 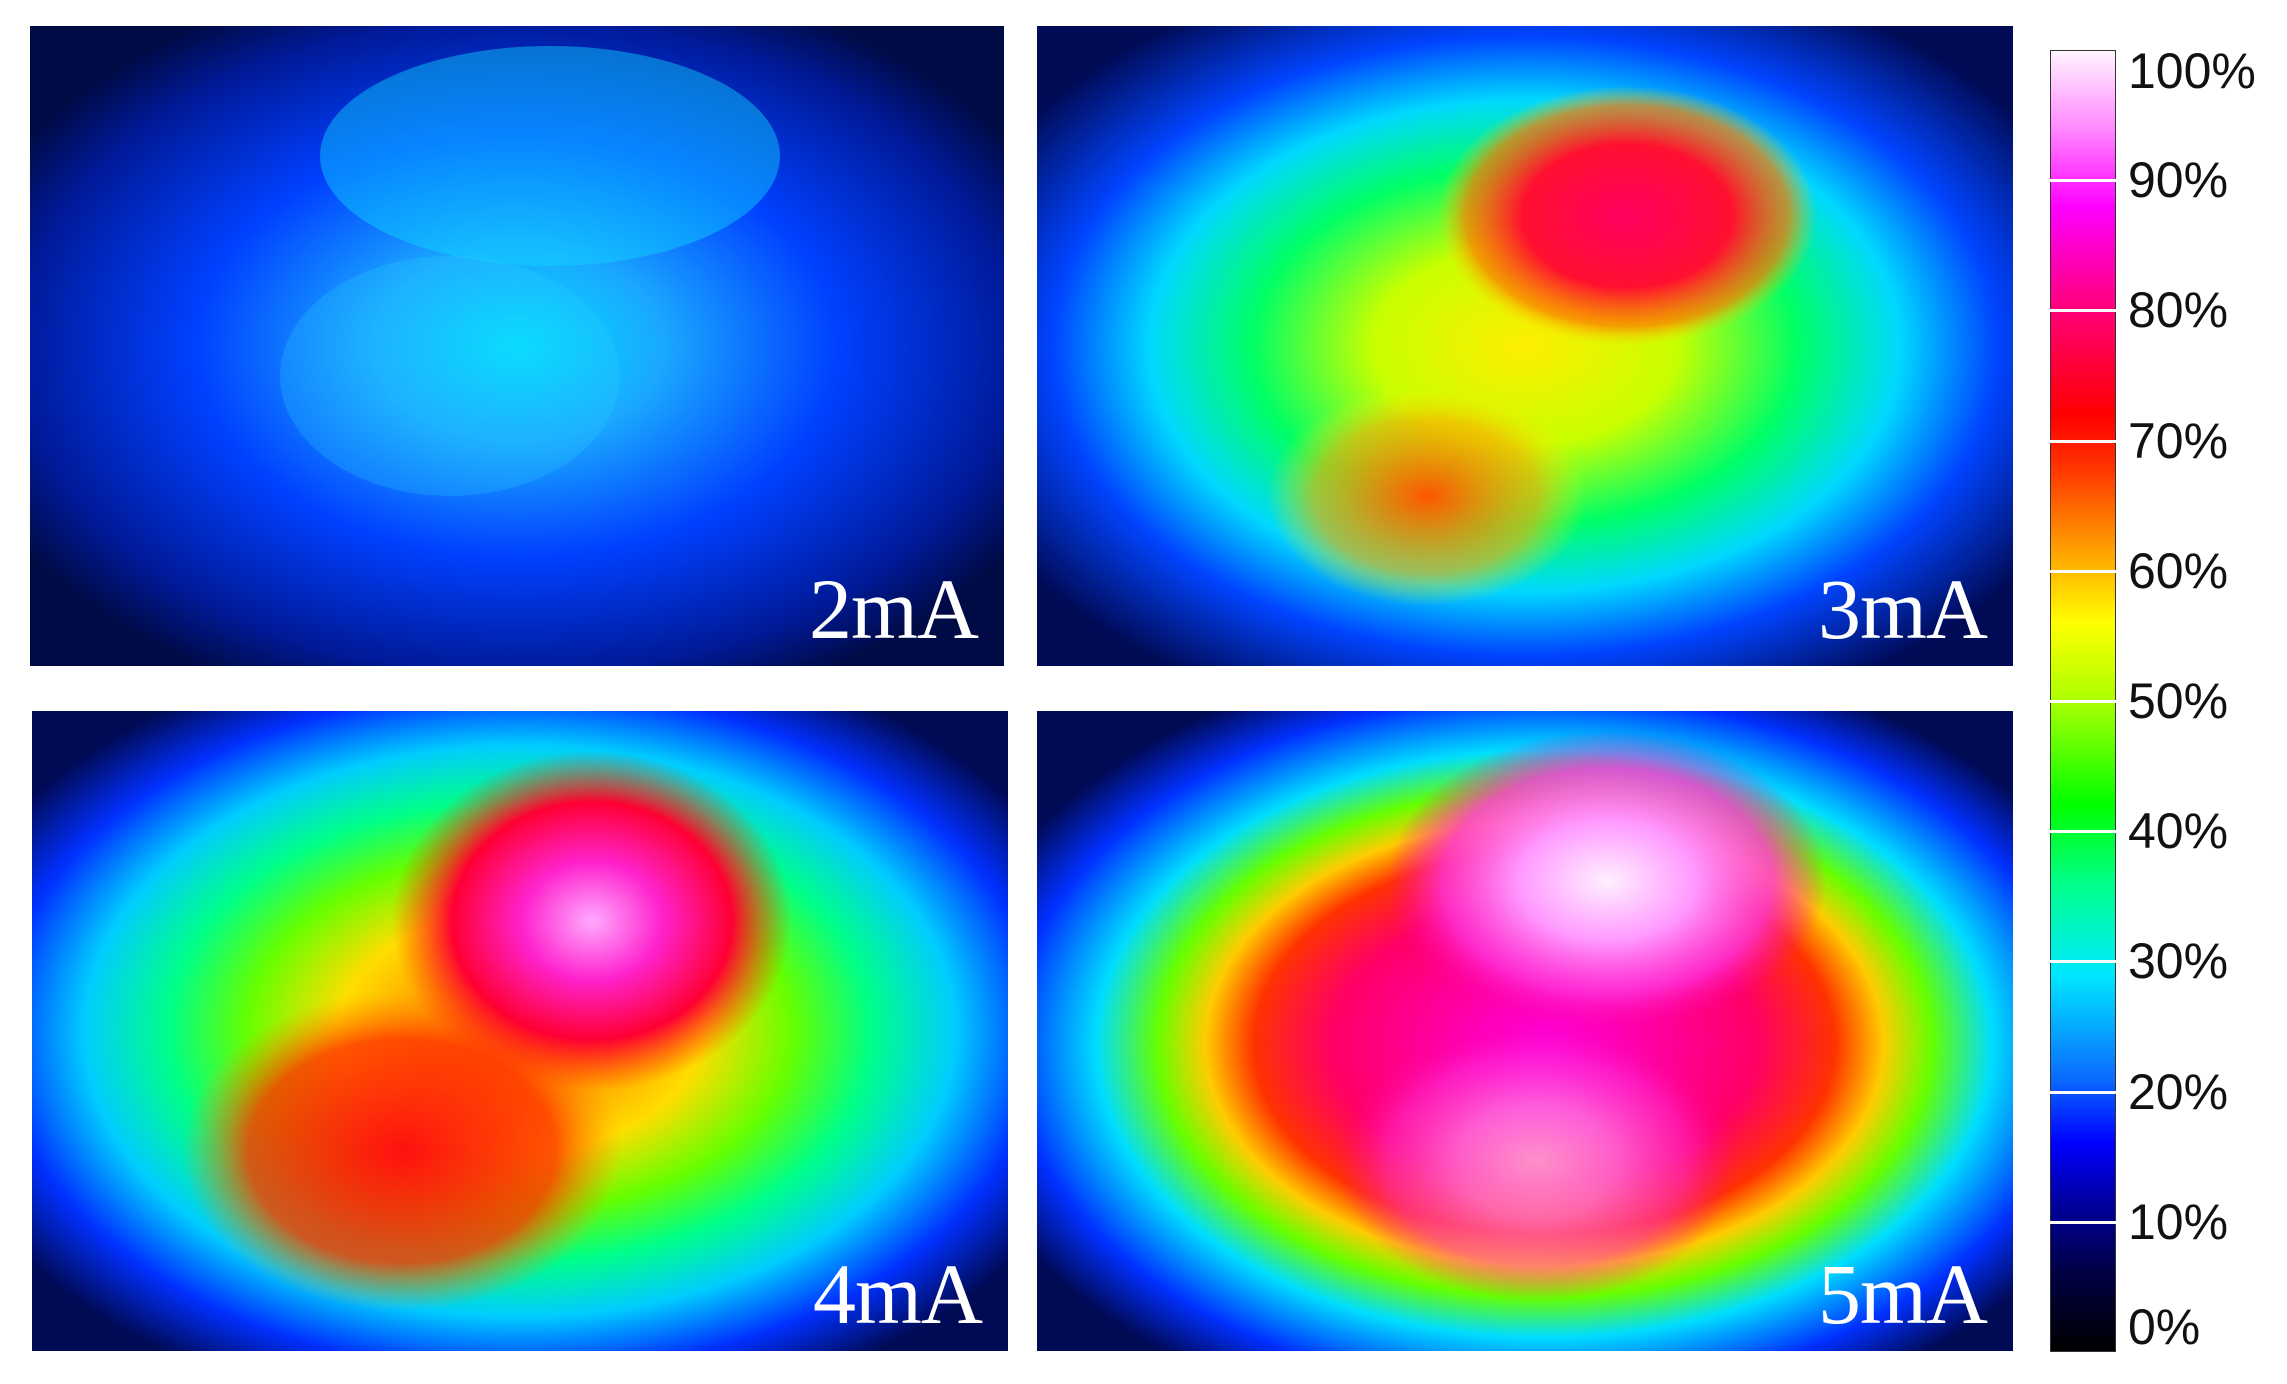 I want to click on panel-label: 3mA, so click(x=1903, y=609).